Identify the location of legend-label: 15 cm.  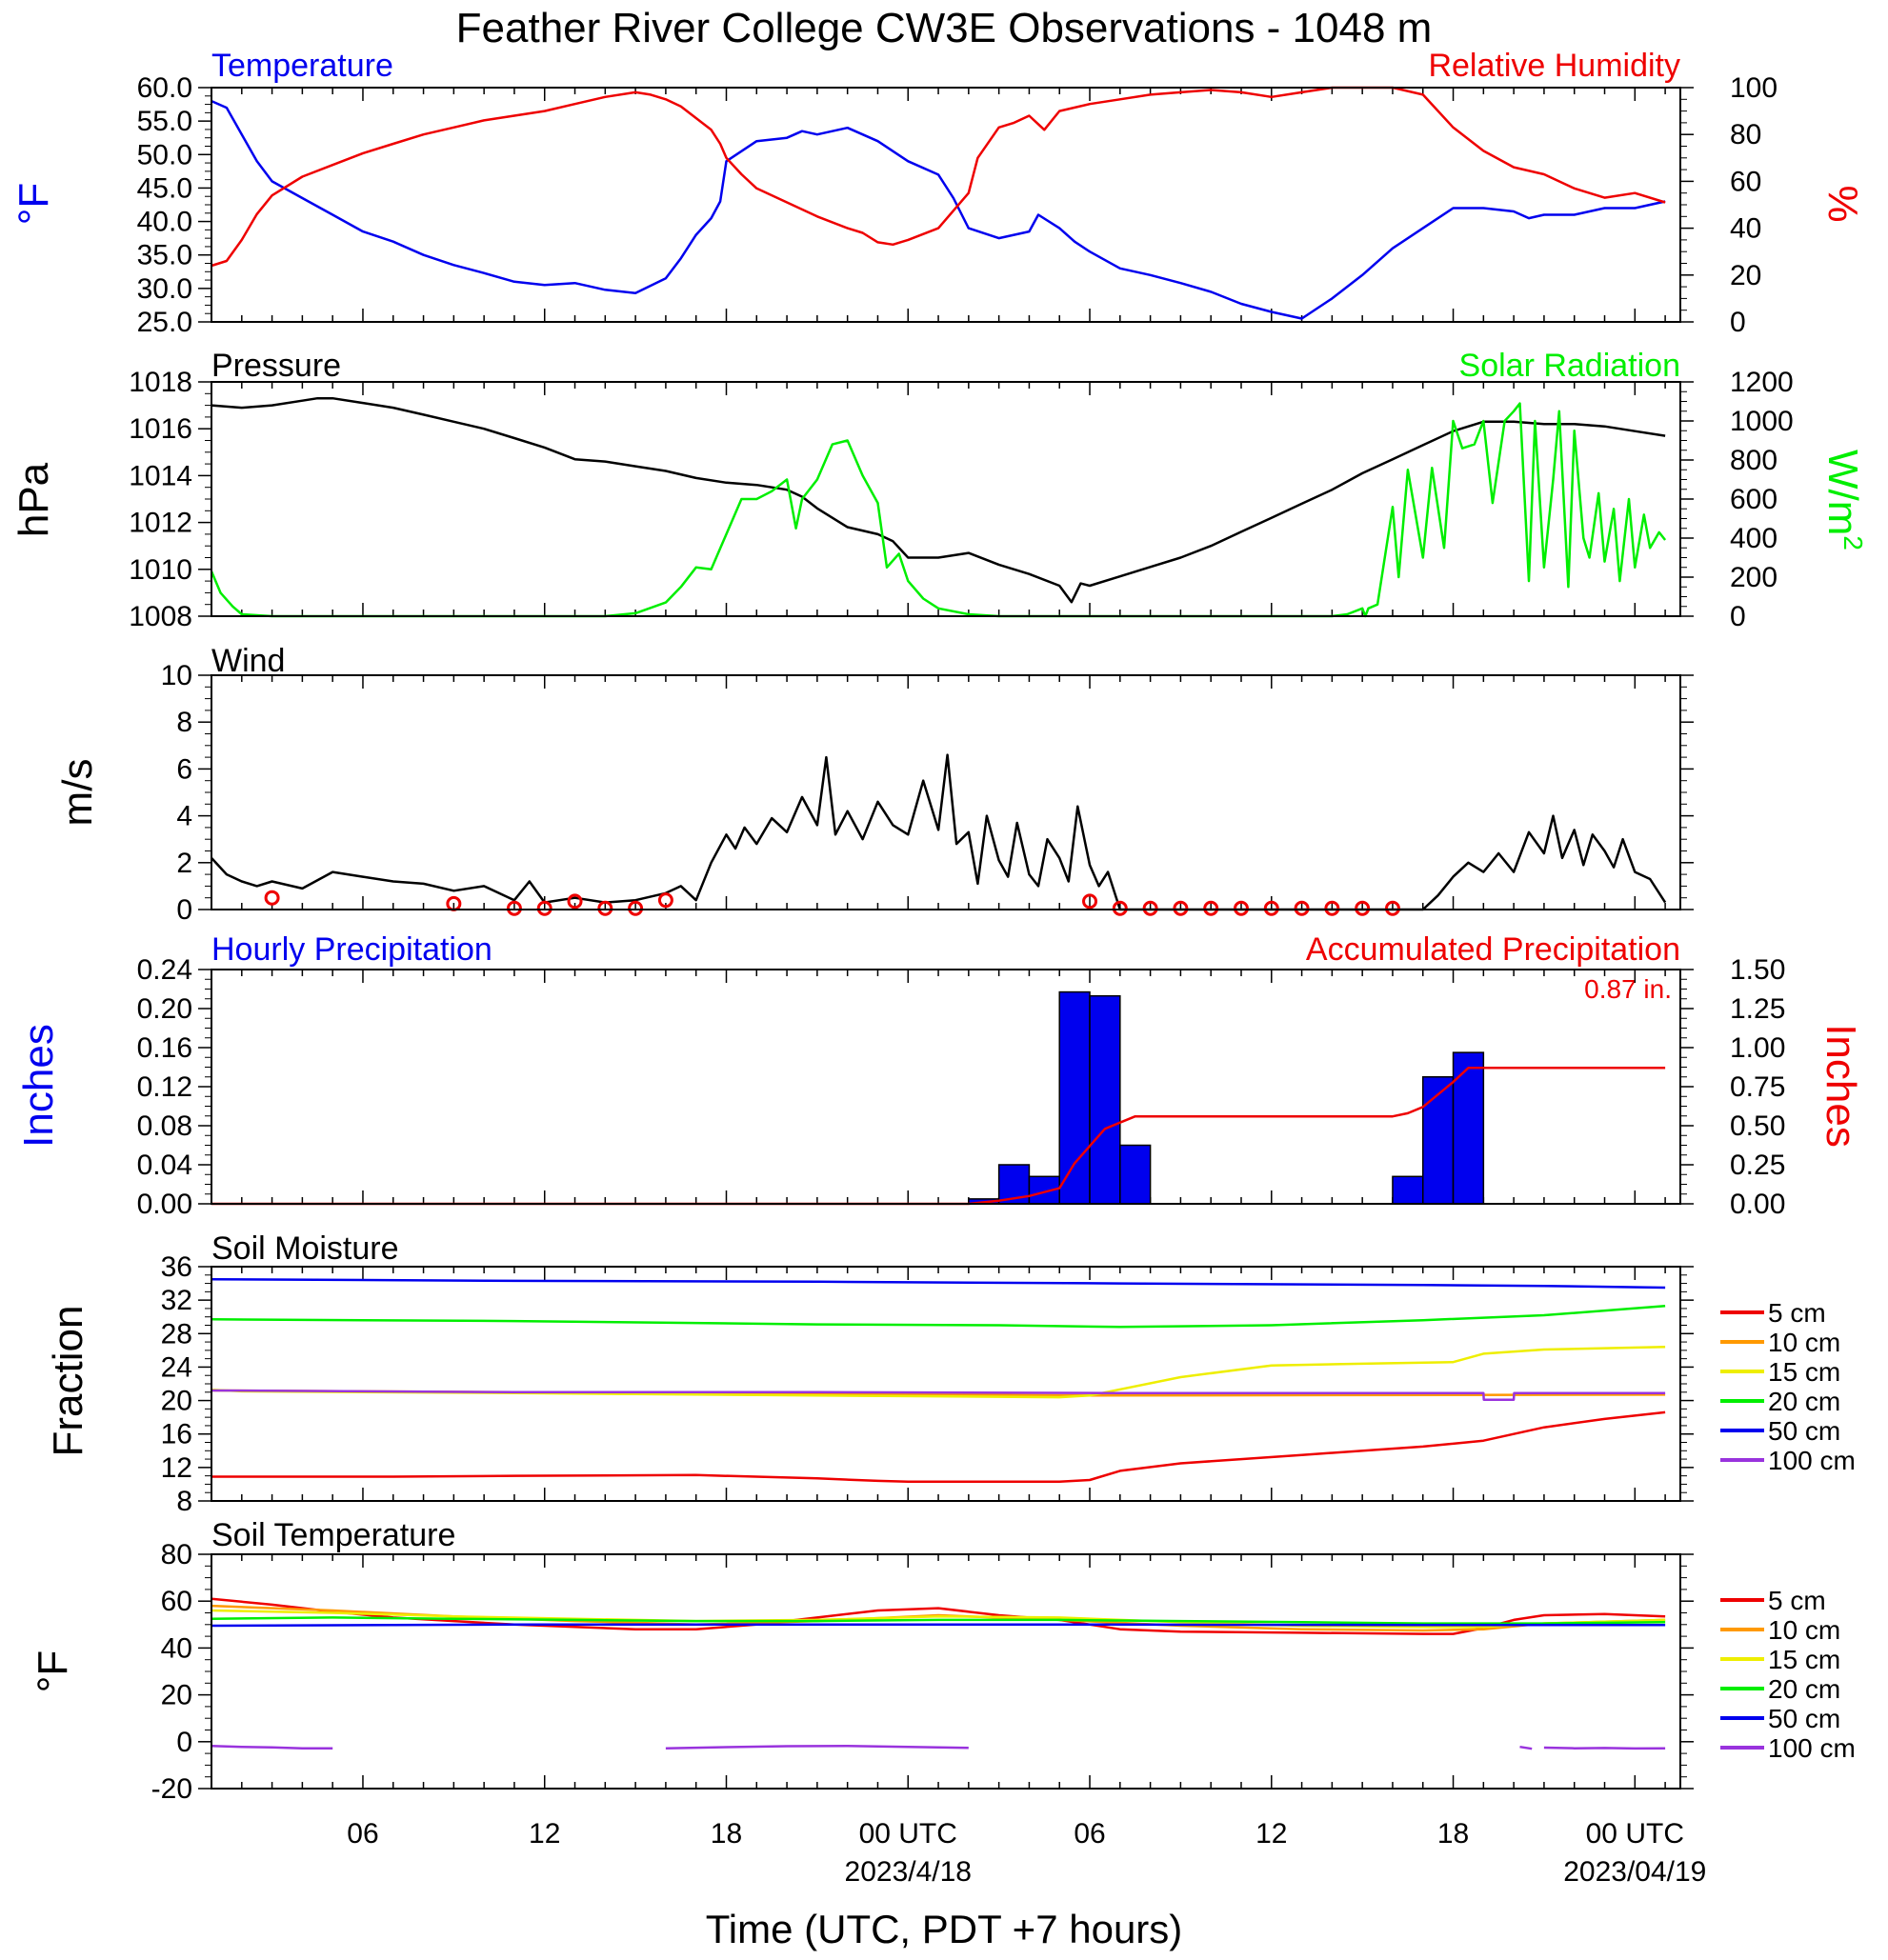
(1804, 1659).